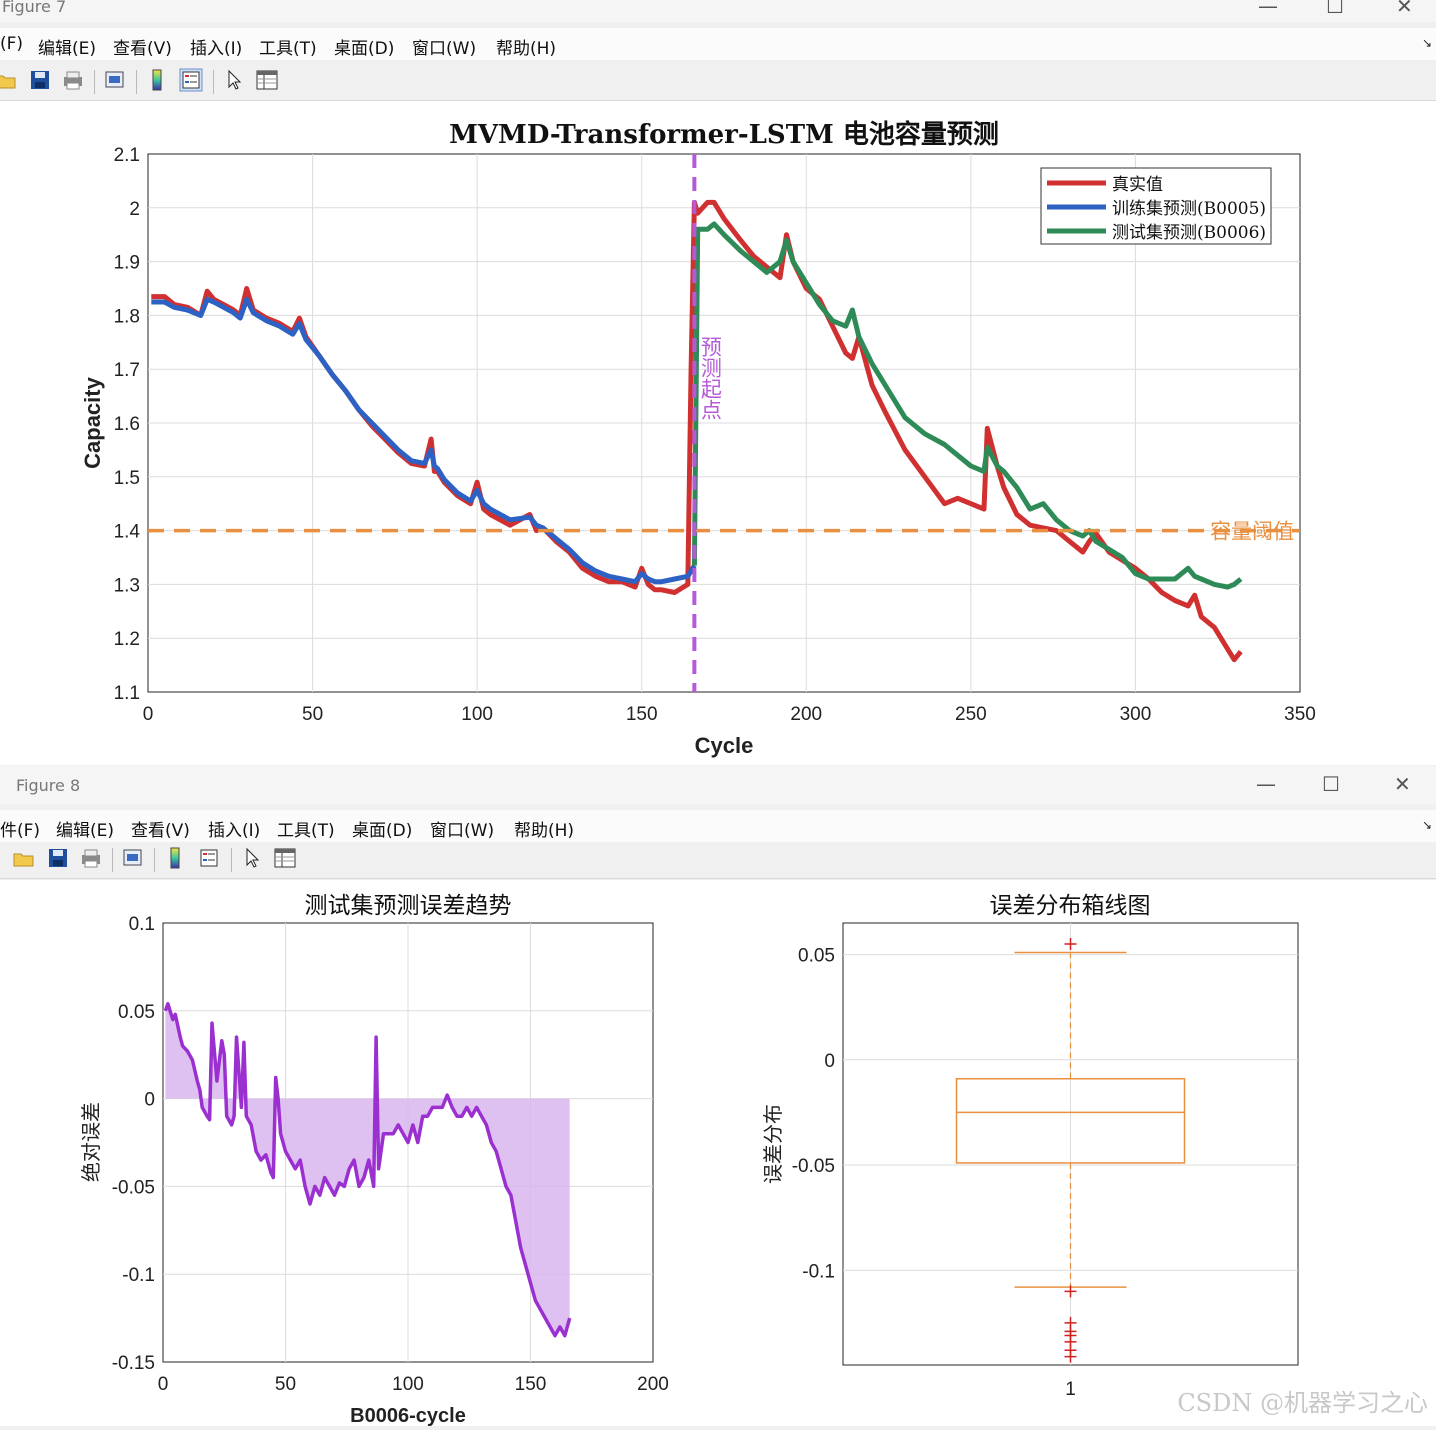  I want to click on error-trend-line, so click(367, 1170).